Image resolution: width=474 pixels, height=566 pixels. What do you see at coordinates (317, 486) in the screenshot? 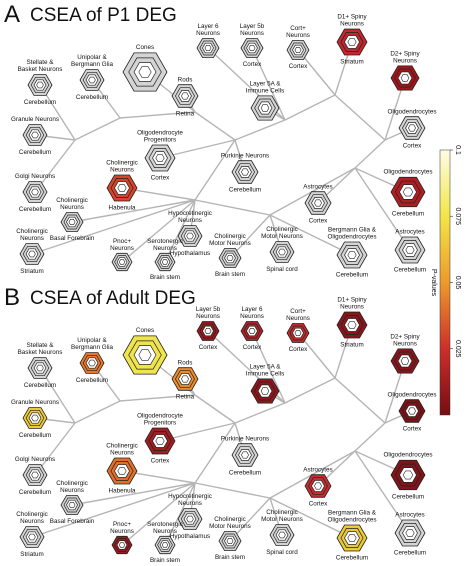
I see `cell-type-node: Astrocytes Cortex` at bounding box center [317, 486].